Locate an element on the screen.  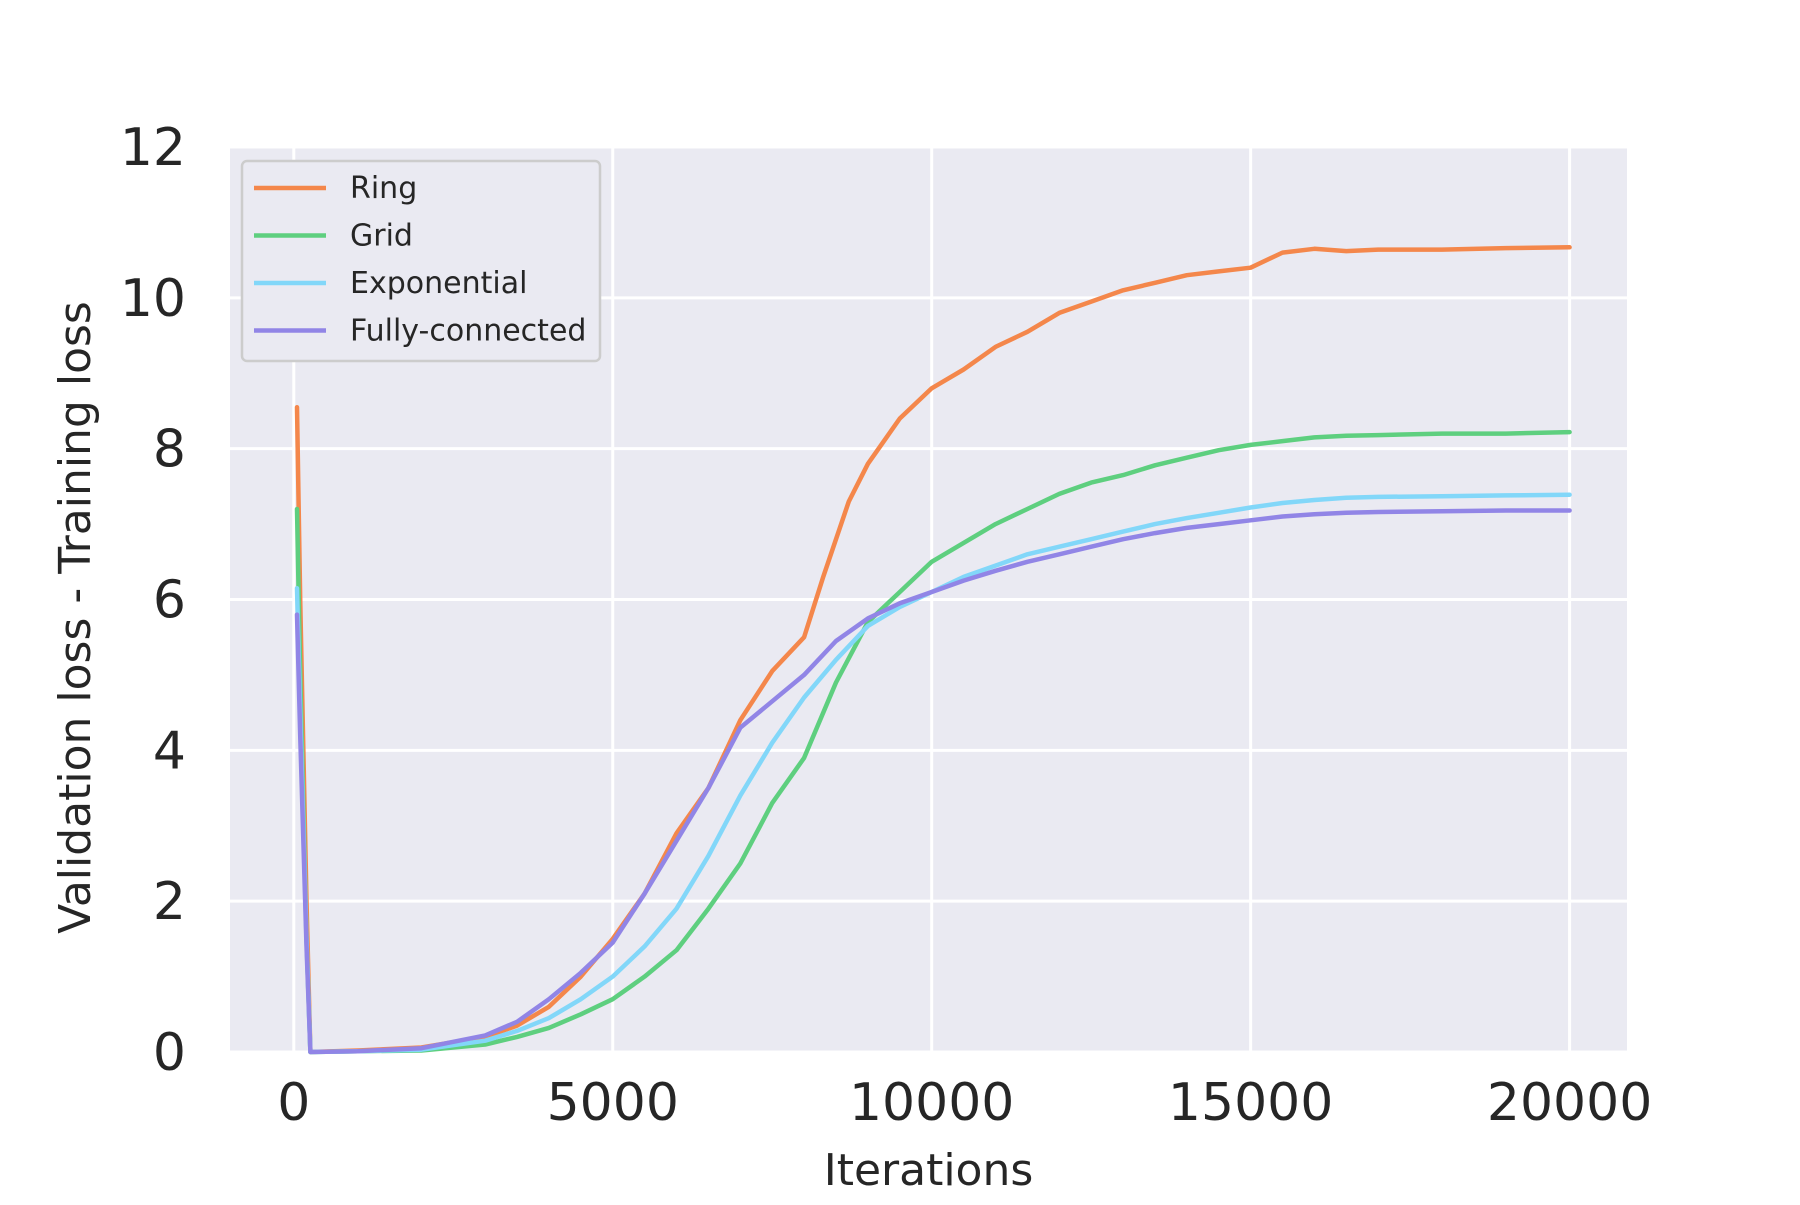
y-tick-label: 6 is located at coordinates (169, 601).